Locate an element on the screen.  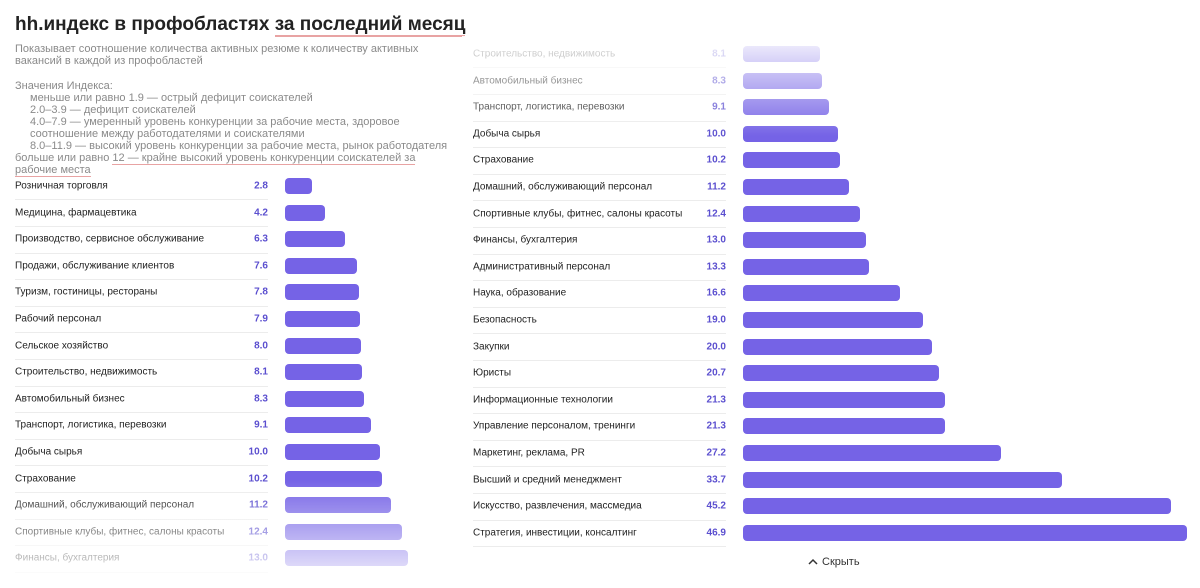
category-label: Продажи, обслуживание клиентов is located at coordinates (95, 266).